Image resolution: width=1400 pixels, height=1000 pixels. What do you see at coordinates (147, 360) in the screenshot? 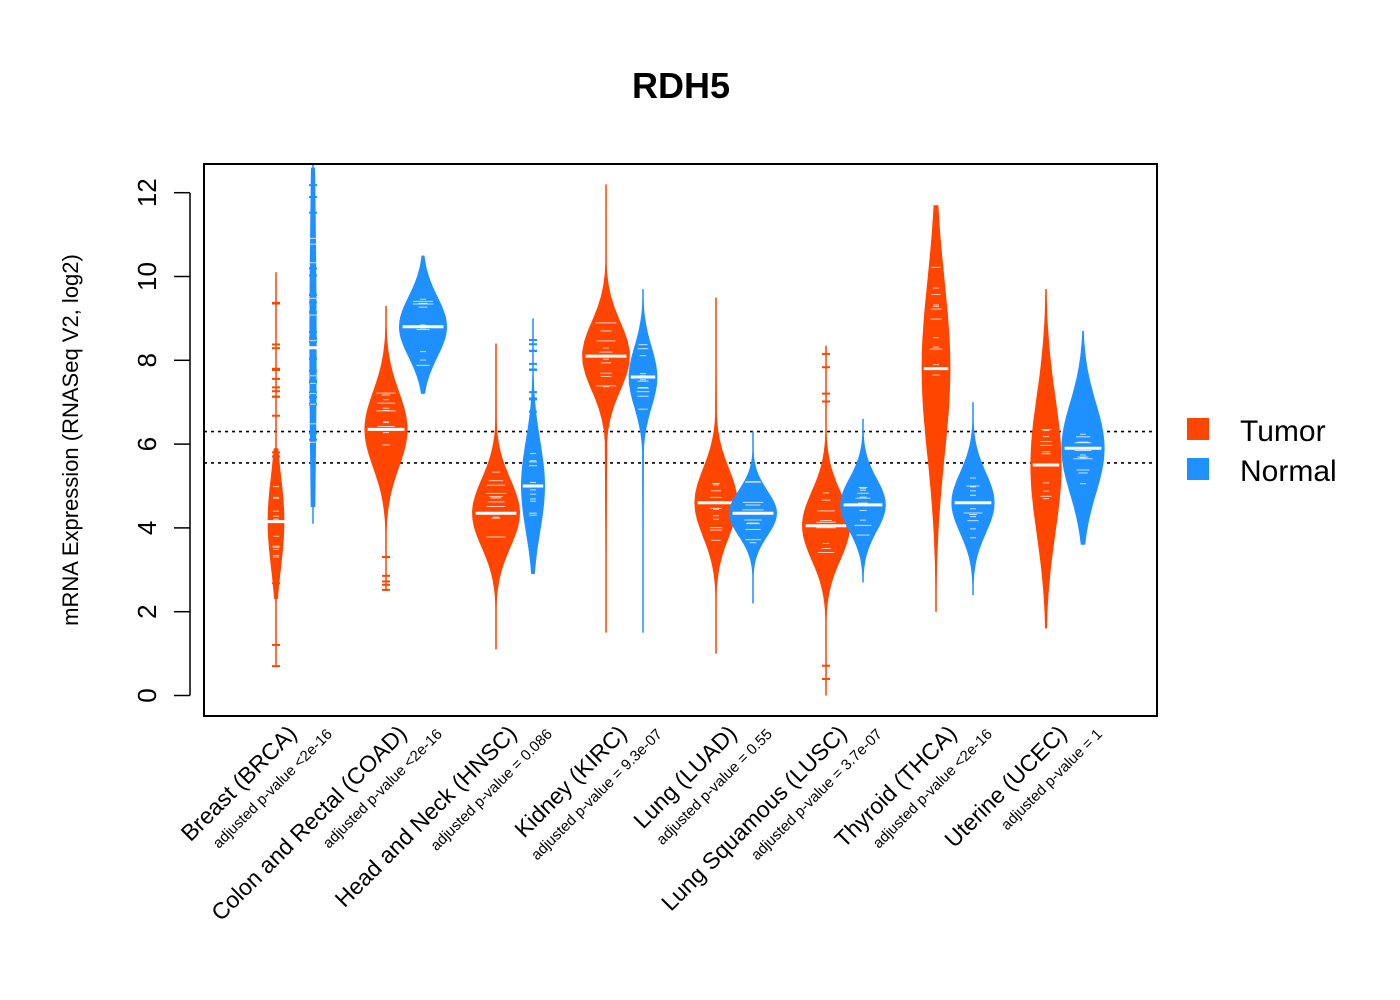
I see `y-tick-label: 8` at bounding box center [147, 360].